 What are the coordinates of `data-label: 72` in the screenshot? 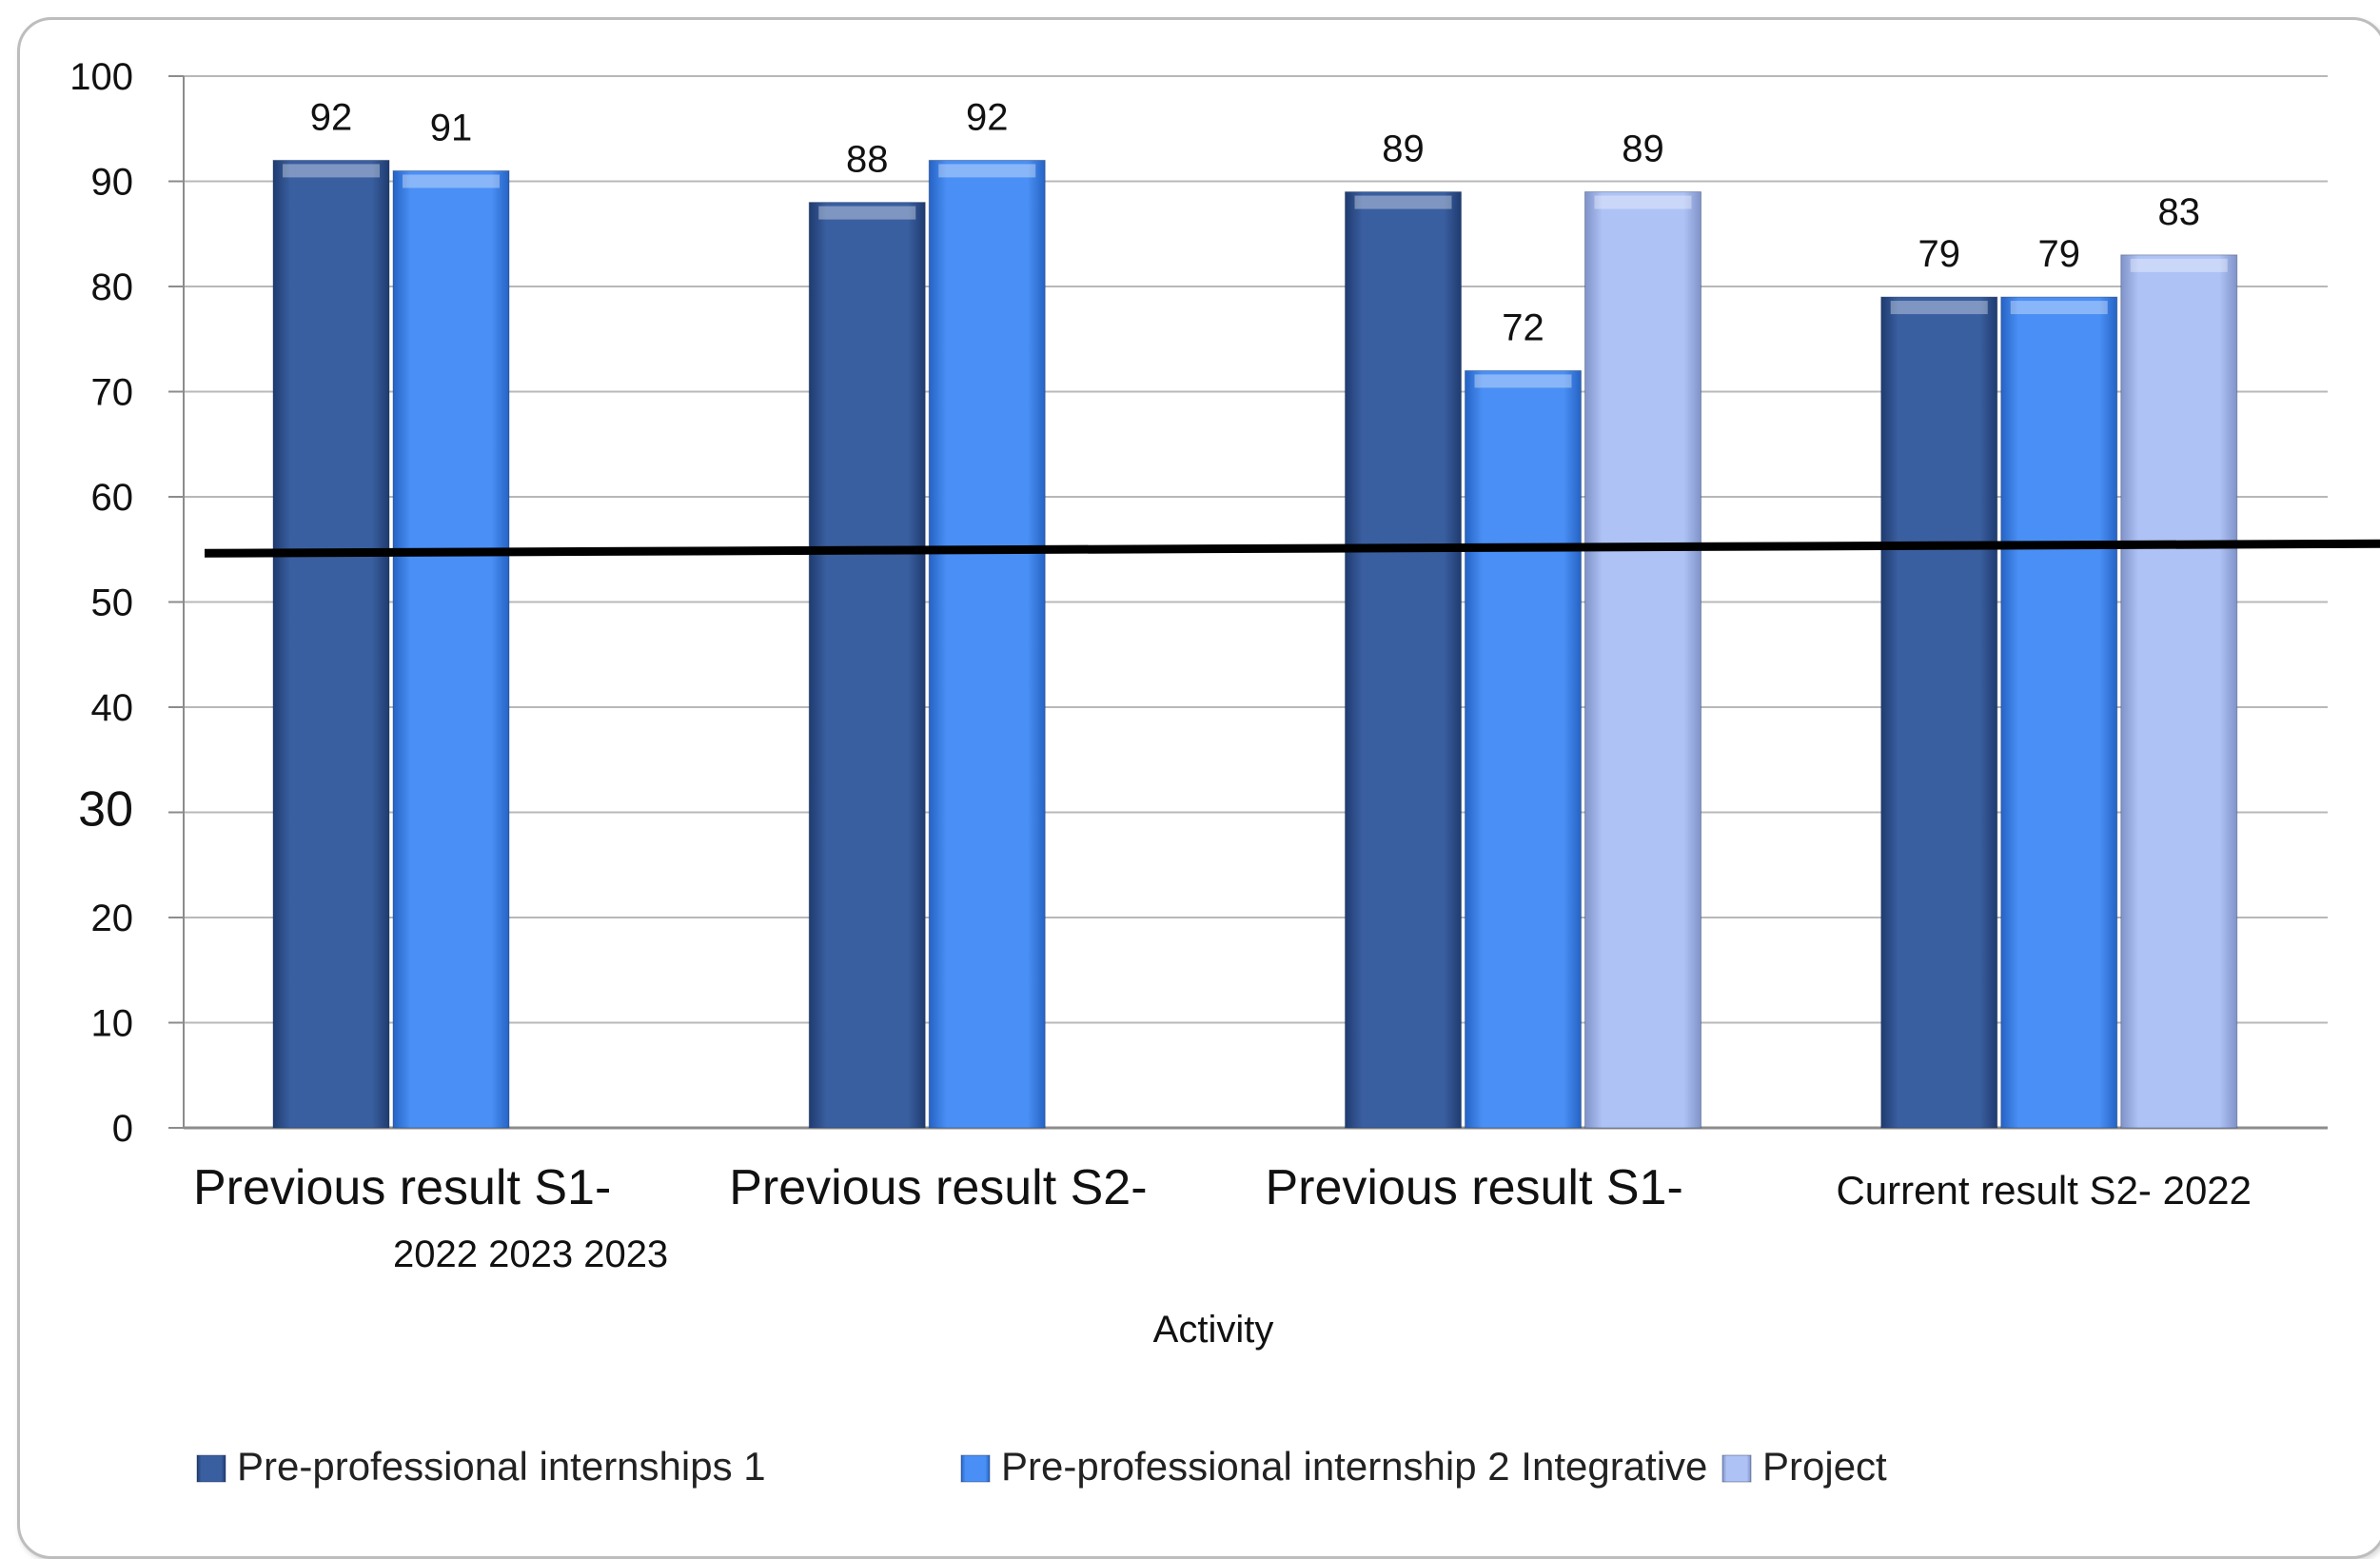 It's located at (1523, 327).